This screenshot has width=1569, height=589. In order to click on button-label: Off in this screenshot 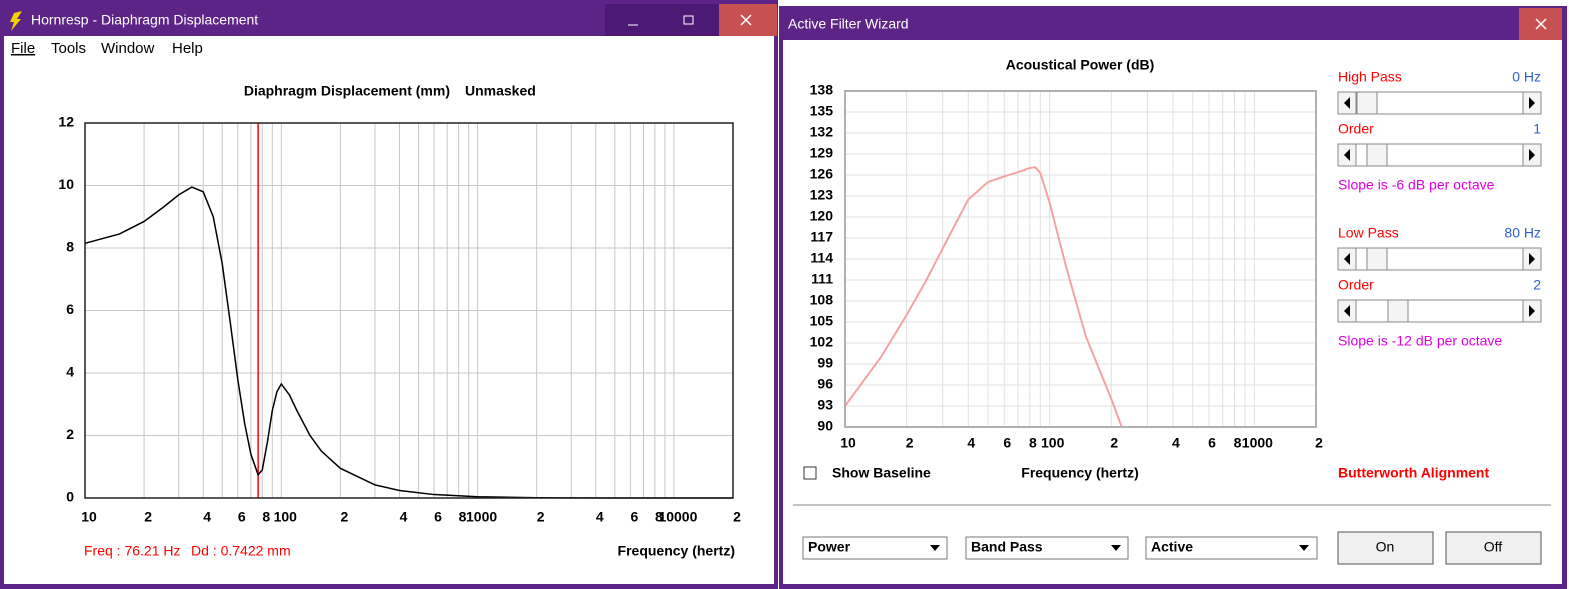, I will do `click(1493, 547)`.